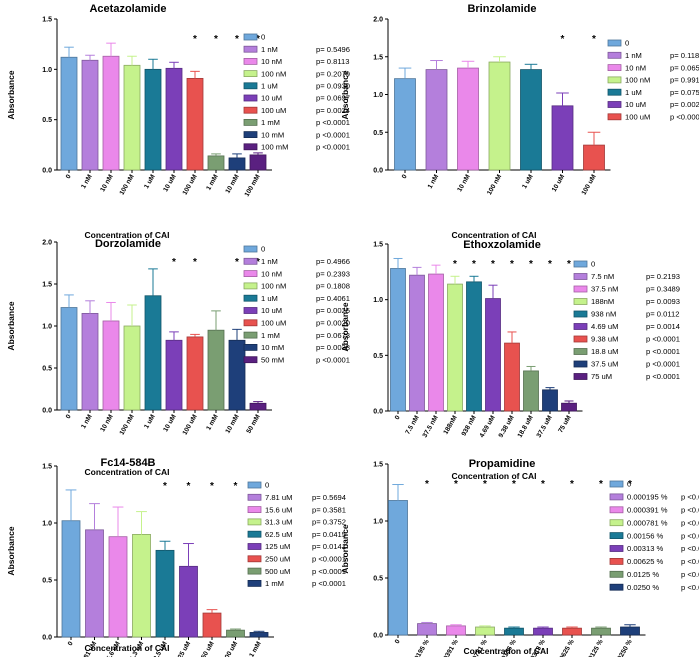  I want to click on x-axis-label-brinzolamide: Concentration of CAI, so click(494, 235).